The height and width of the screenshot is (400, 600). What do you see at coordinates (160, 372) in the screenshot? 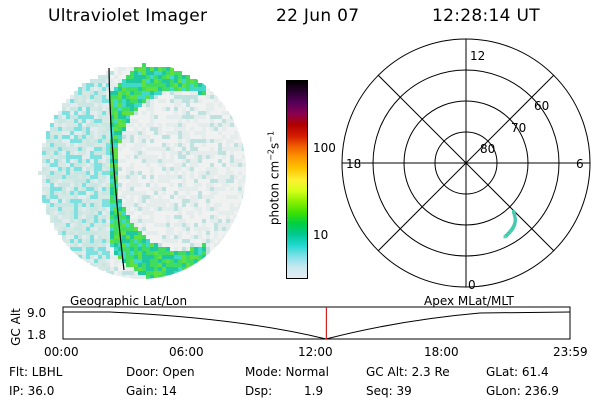
I see `info-door: Door: Open` at bounding box center [160, 372].